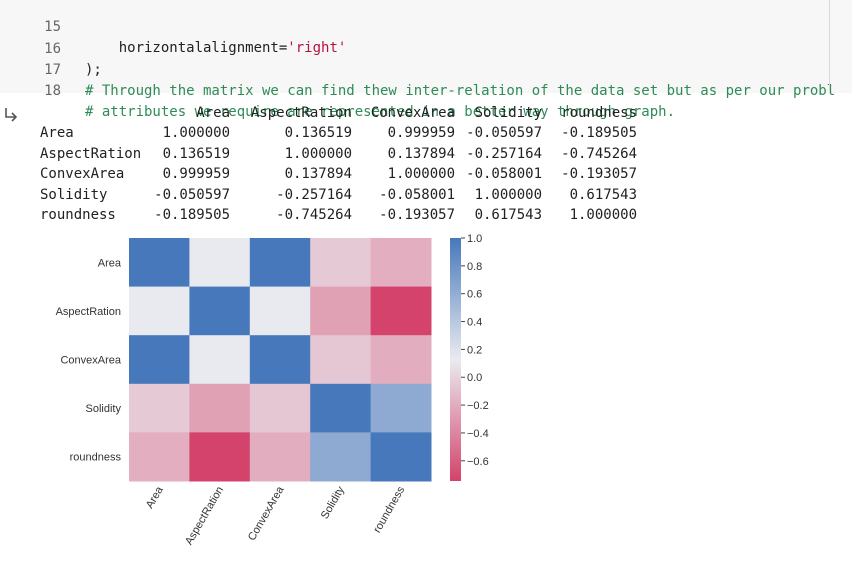 The height and width of the screenshot is (580, 852). What do you see at coordinates (96, 458) in the screenshot?
I see `y-tick-label: roundness` at bounding box center [96, 458].